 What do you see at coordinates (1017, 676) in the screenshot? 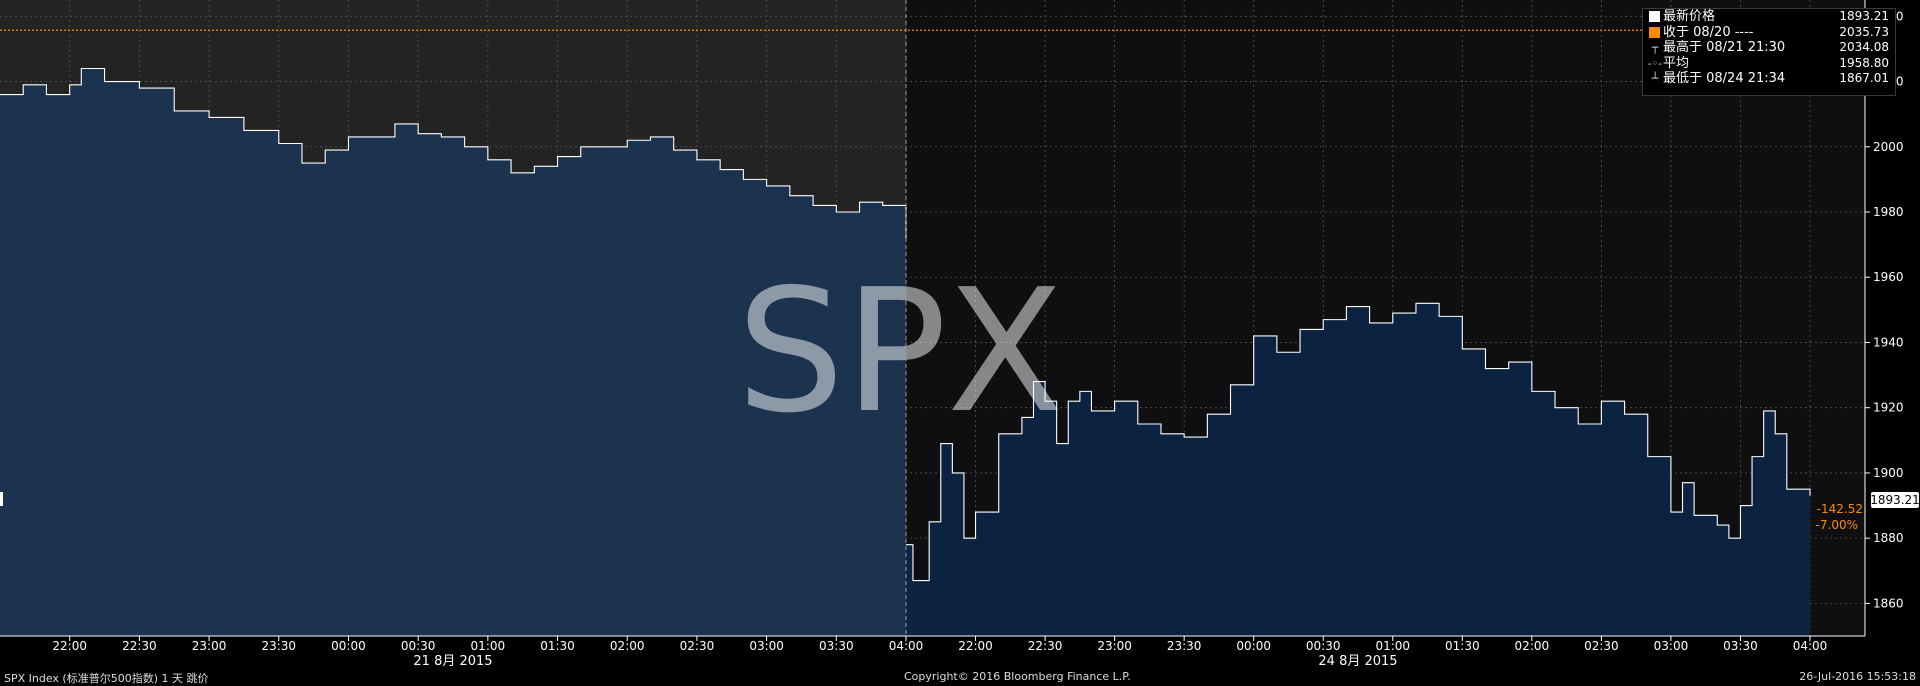
I see `footer-copyright: Copyright© 2016 Bloomberg Finance L.P.` at bounding box center [1017, 676].